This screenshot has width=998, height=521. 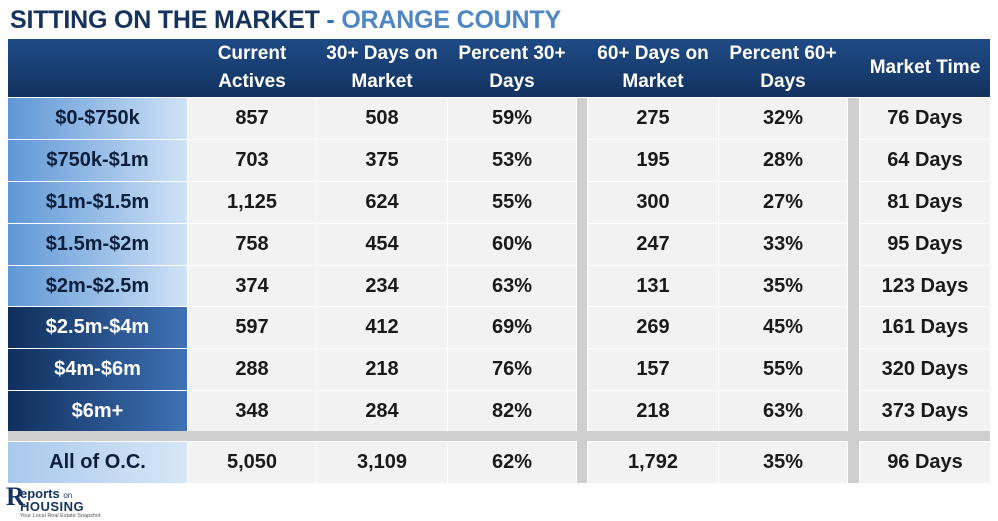 I want to click on cell-percent-60: 45%, so click(x=783, y=327).